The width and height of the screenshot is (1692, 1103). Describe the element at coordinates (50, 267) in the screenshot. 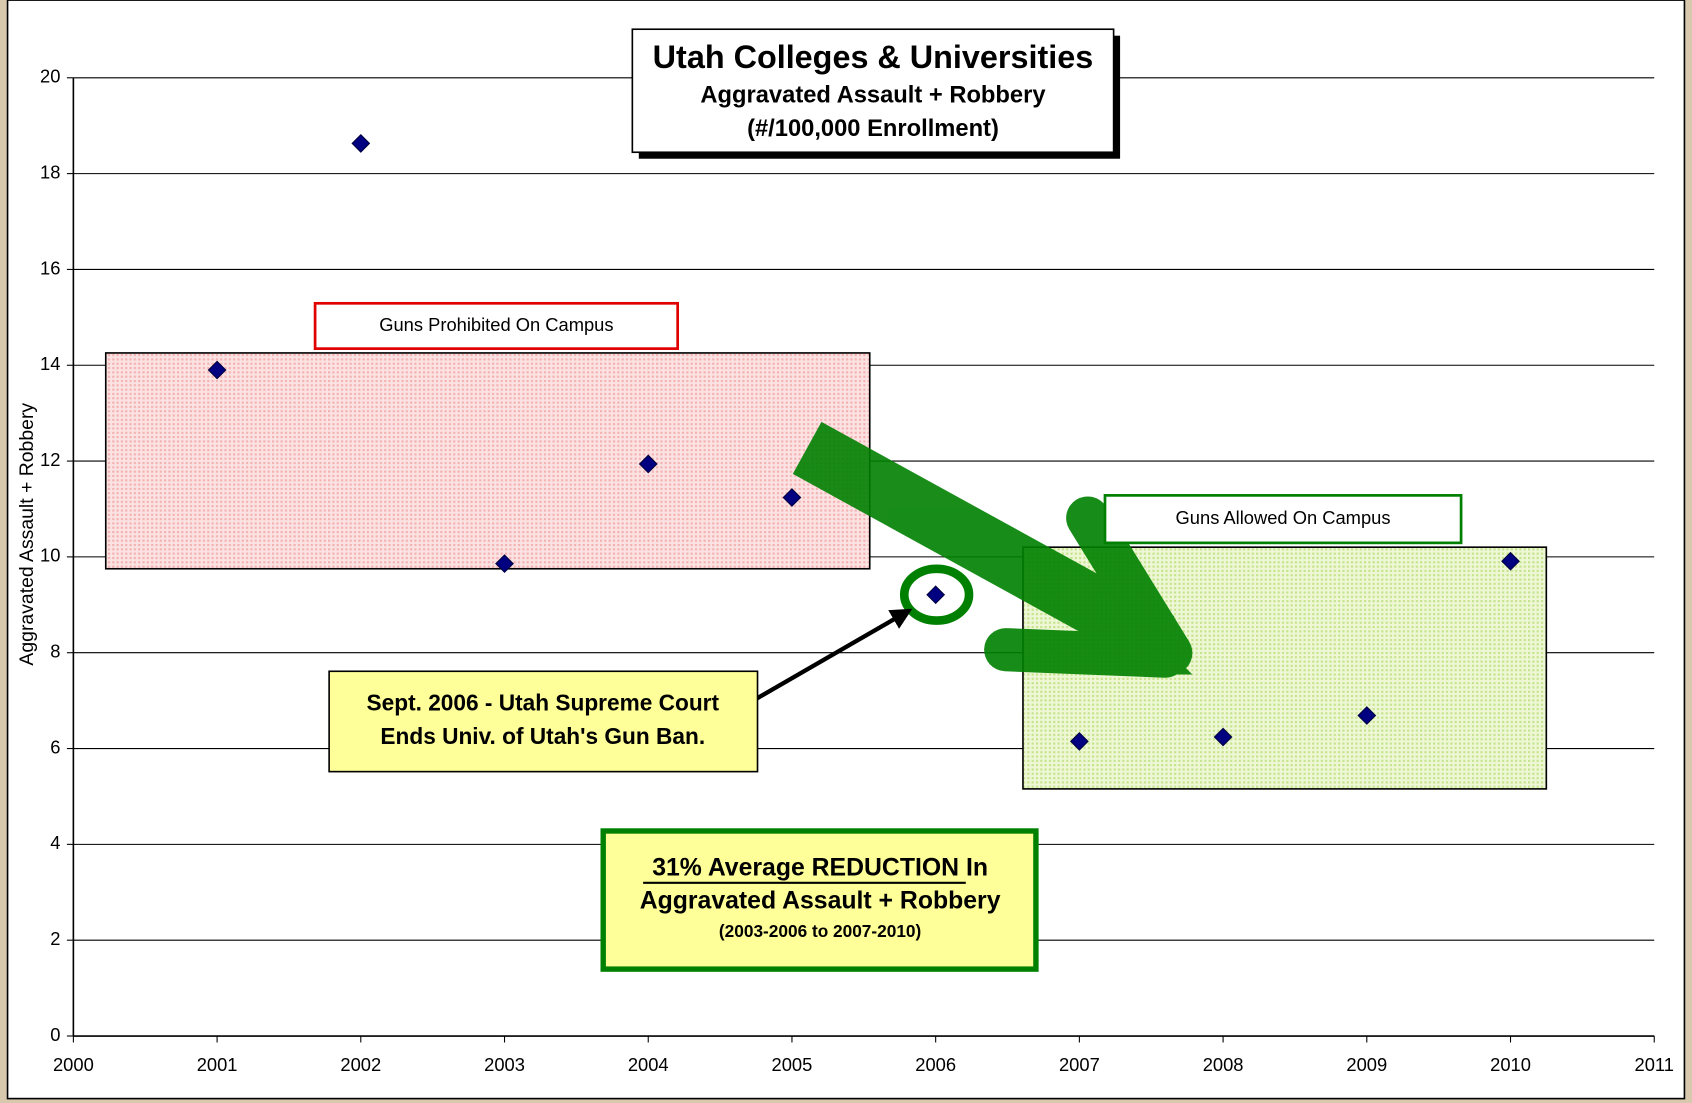

I see `y-tick-label: 16` at that location.